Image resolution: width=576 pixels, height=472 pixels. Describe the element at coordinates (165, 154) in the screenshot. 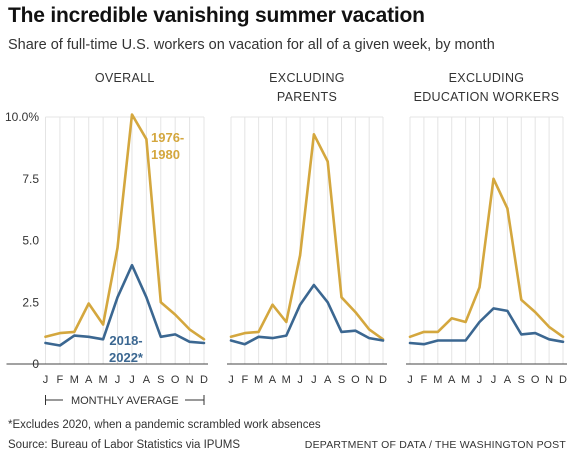

I see `series-label-1976-1980: 1980` at that location.